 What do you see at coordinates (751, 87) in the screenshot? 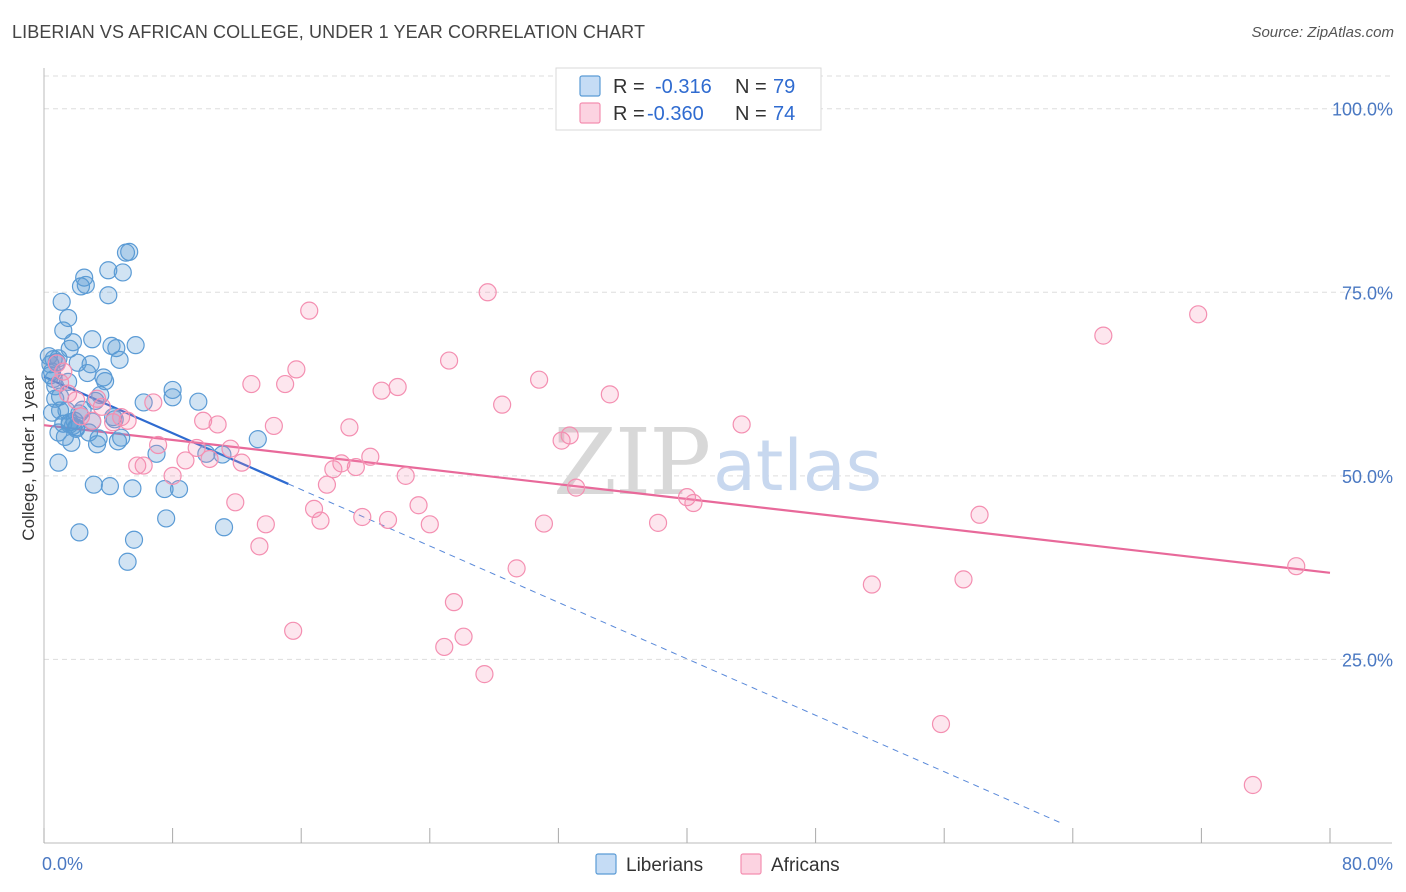
I see `legend-n-label-1: N =` at bounding box center [751, 87].